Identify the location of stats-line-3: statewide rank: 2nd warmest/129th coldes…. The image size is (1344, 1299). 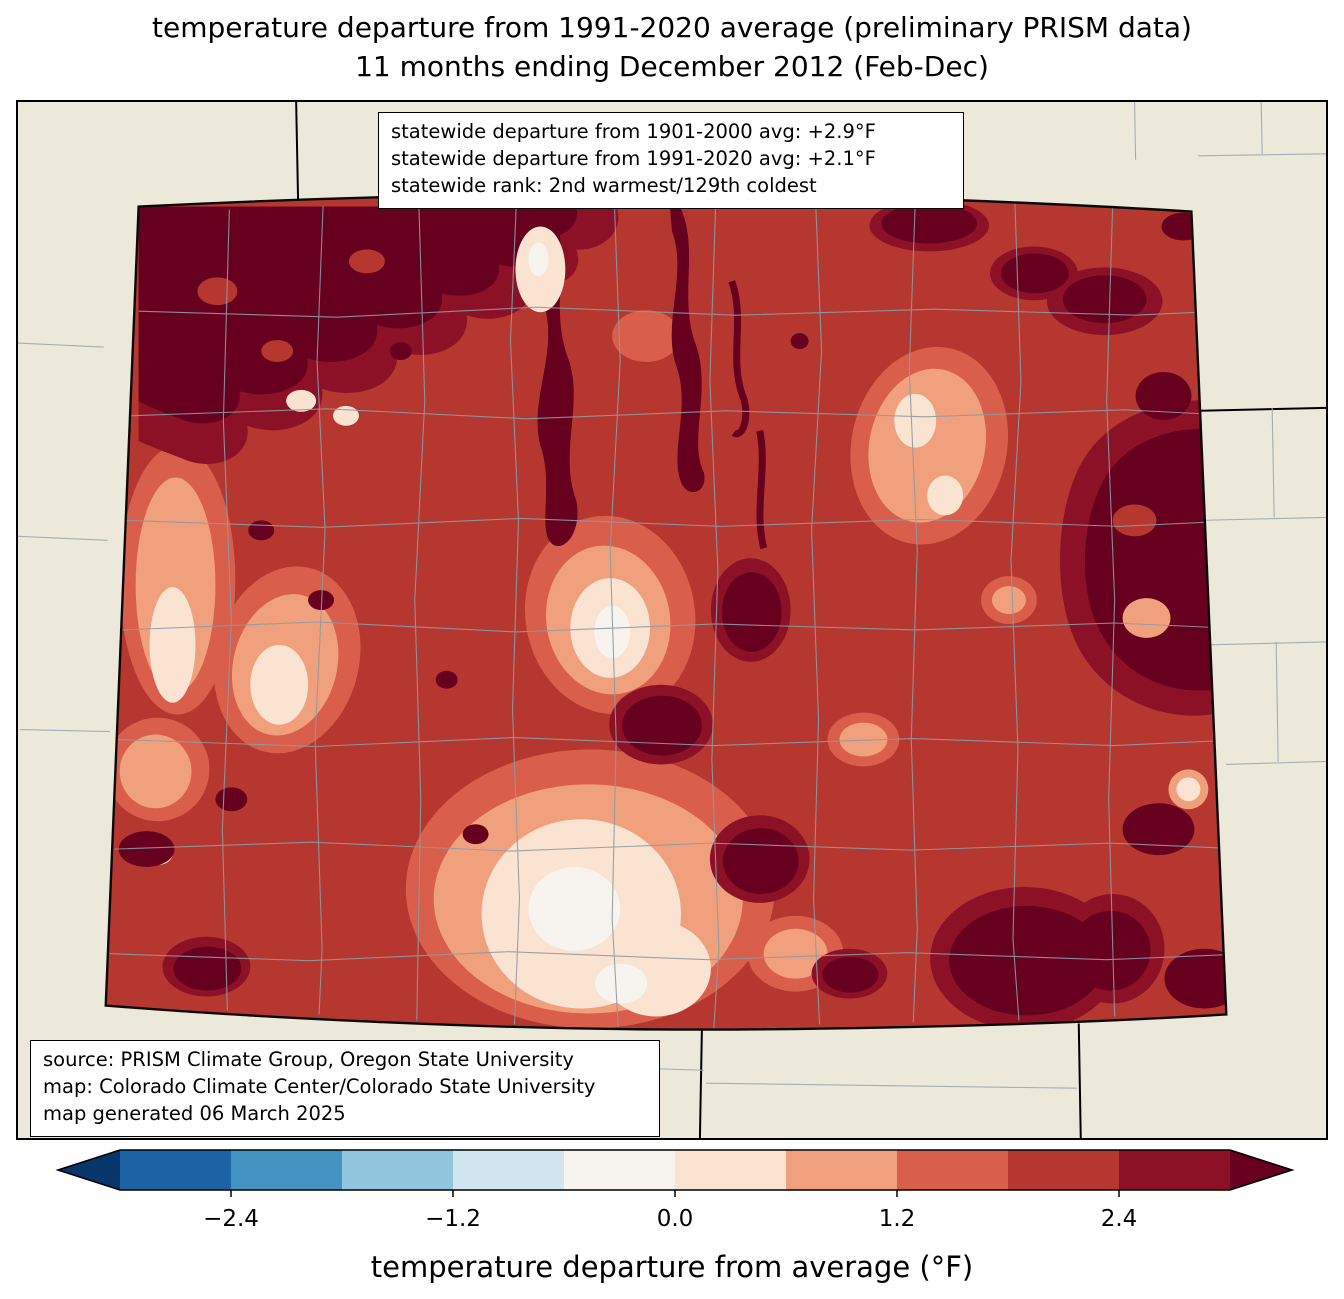
(604, 185).